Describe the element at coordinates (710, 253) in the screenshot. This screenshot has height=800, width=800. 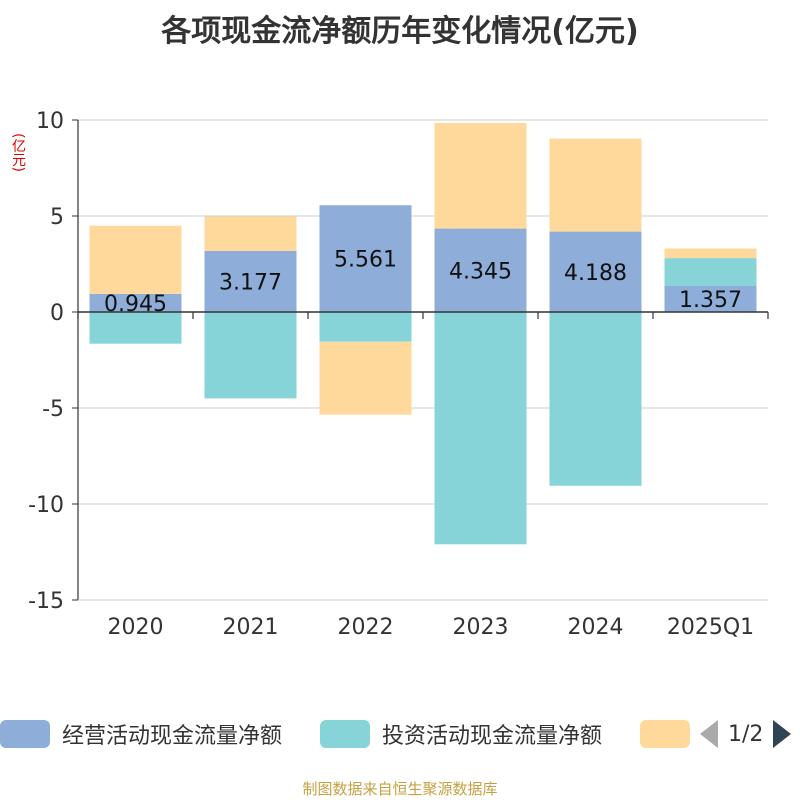
I see `bar-financing-2025Q1` at that location.